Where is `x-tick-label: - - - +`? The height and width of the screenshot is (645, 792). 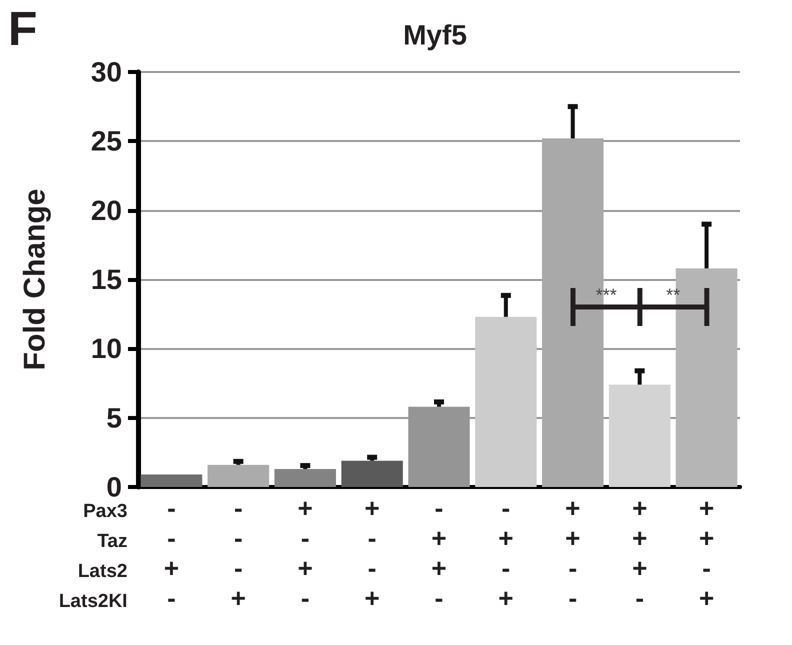 x-tick-label: - - - + is located at coordinates (238, 553).